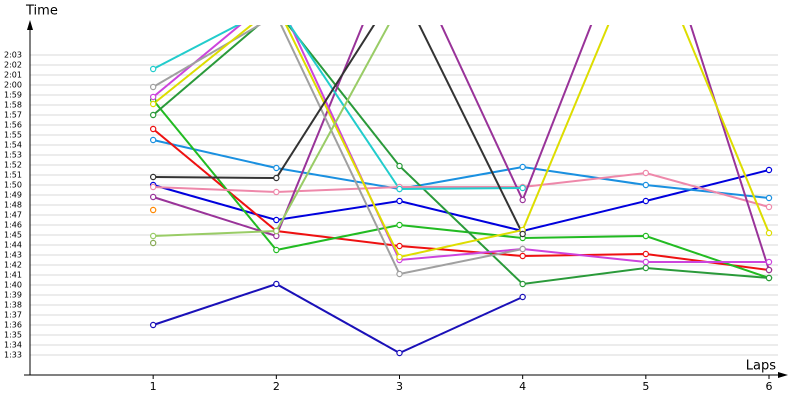 The width and height of the screenshot is (800, 400). I want to click on y-tick-label: 1:54, so click(13, 145).